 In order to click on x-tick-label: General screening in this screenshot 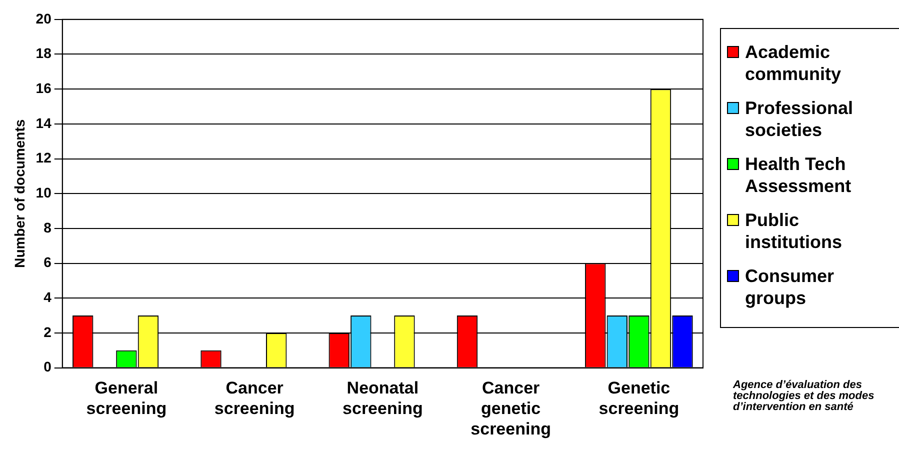, I will do `click(126, 398)`.